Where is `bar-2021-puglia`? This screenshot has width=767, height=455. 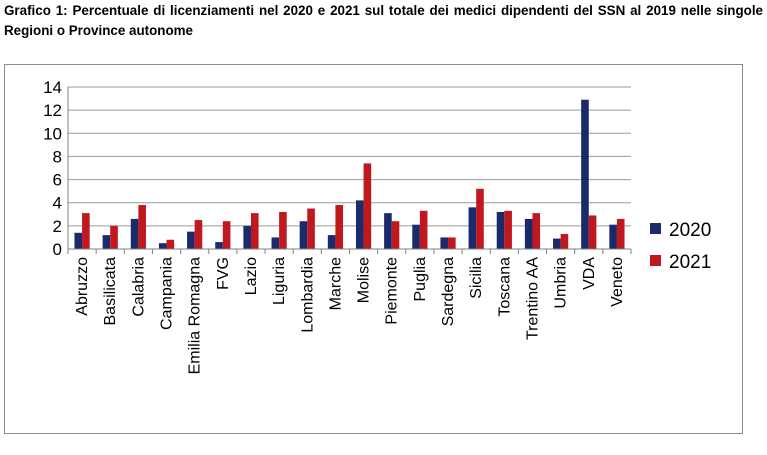
bar-2021-puglia is located at coordinates (423, 229).